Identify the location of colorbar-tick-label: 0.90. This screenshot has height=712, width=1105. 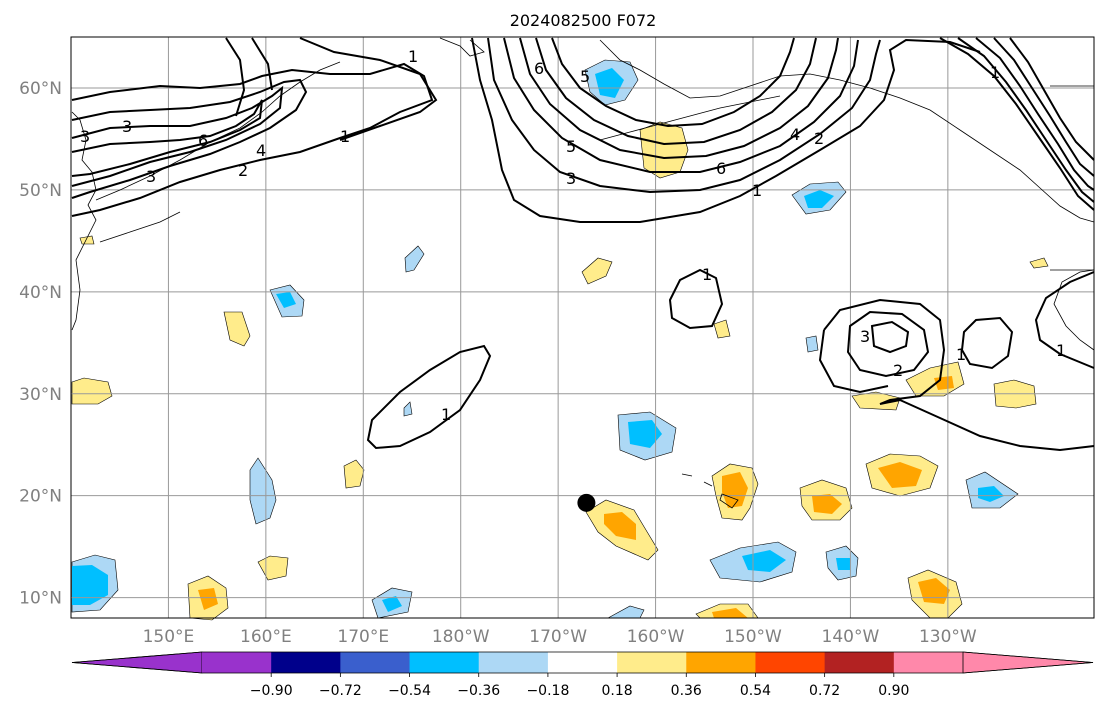
(893, 691).